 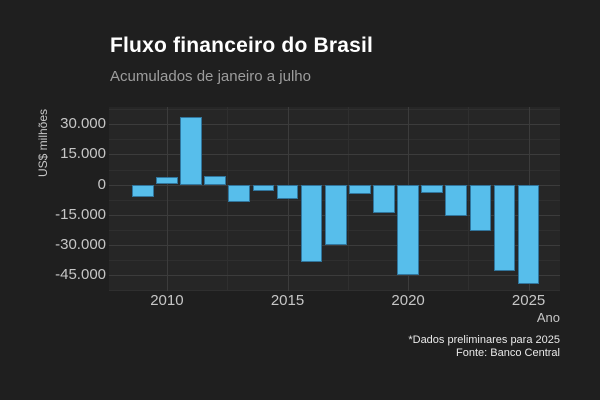 What do you see at coordinates (287, 191) in the screenshot?
I see `bar-2015` at bounding box center [287, 191].